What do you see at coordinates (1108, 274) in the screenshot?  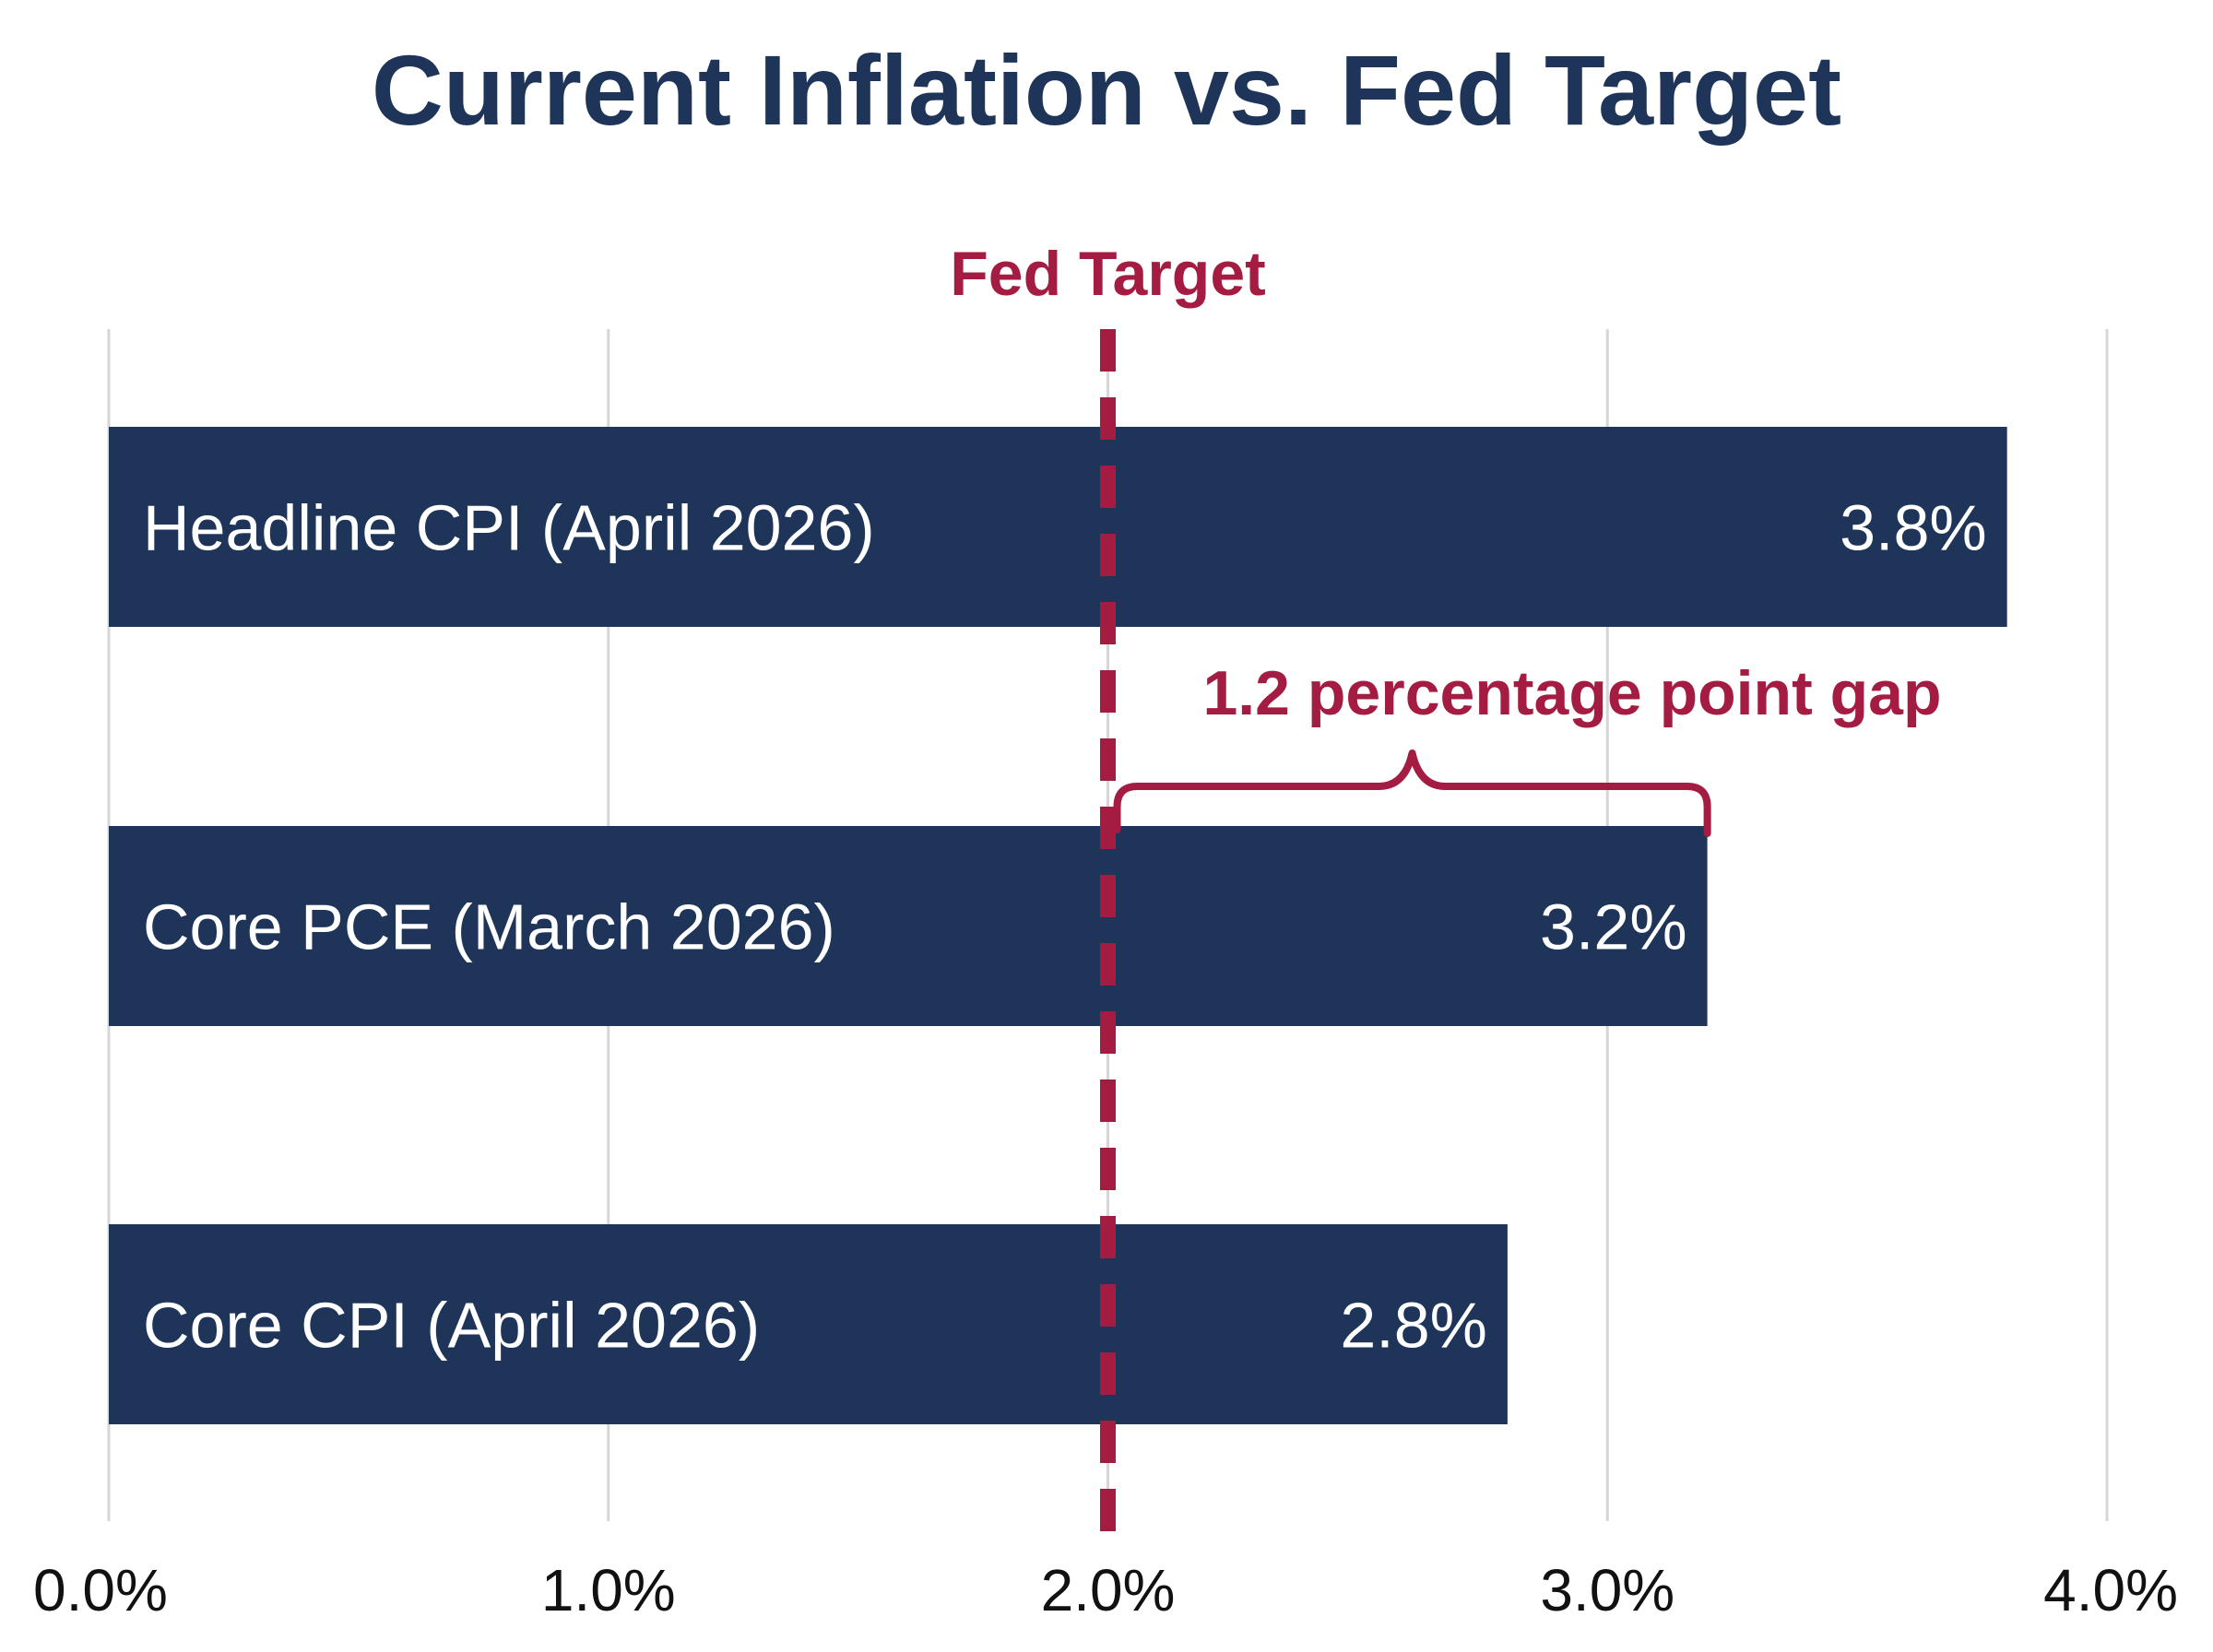 I see `fed-target-label: Fed Target` at bounding box center [1108, 274].